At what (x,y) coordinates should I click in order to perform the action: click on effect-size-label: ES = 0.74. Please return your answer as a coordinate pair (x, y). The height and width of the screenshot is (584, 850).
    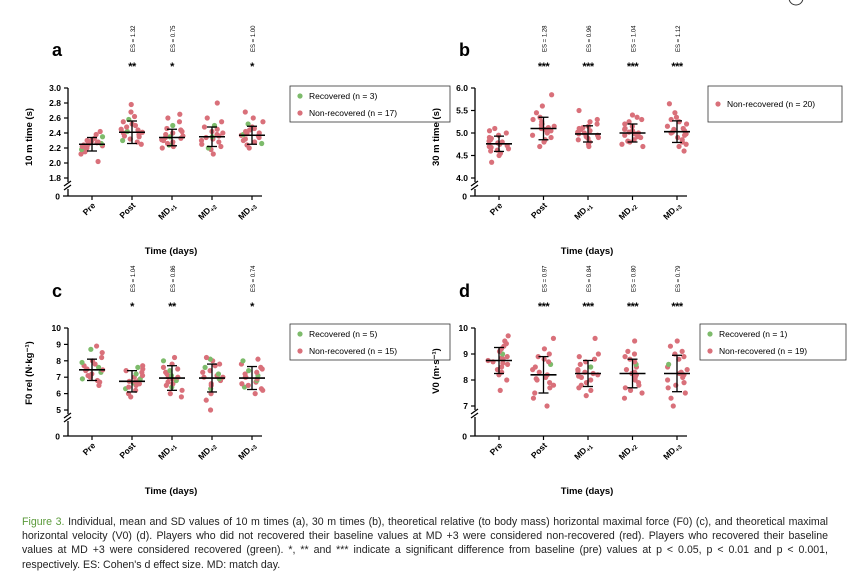
    Looking at the image, I should click on (254, 278).